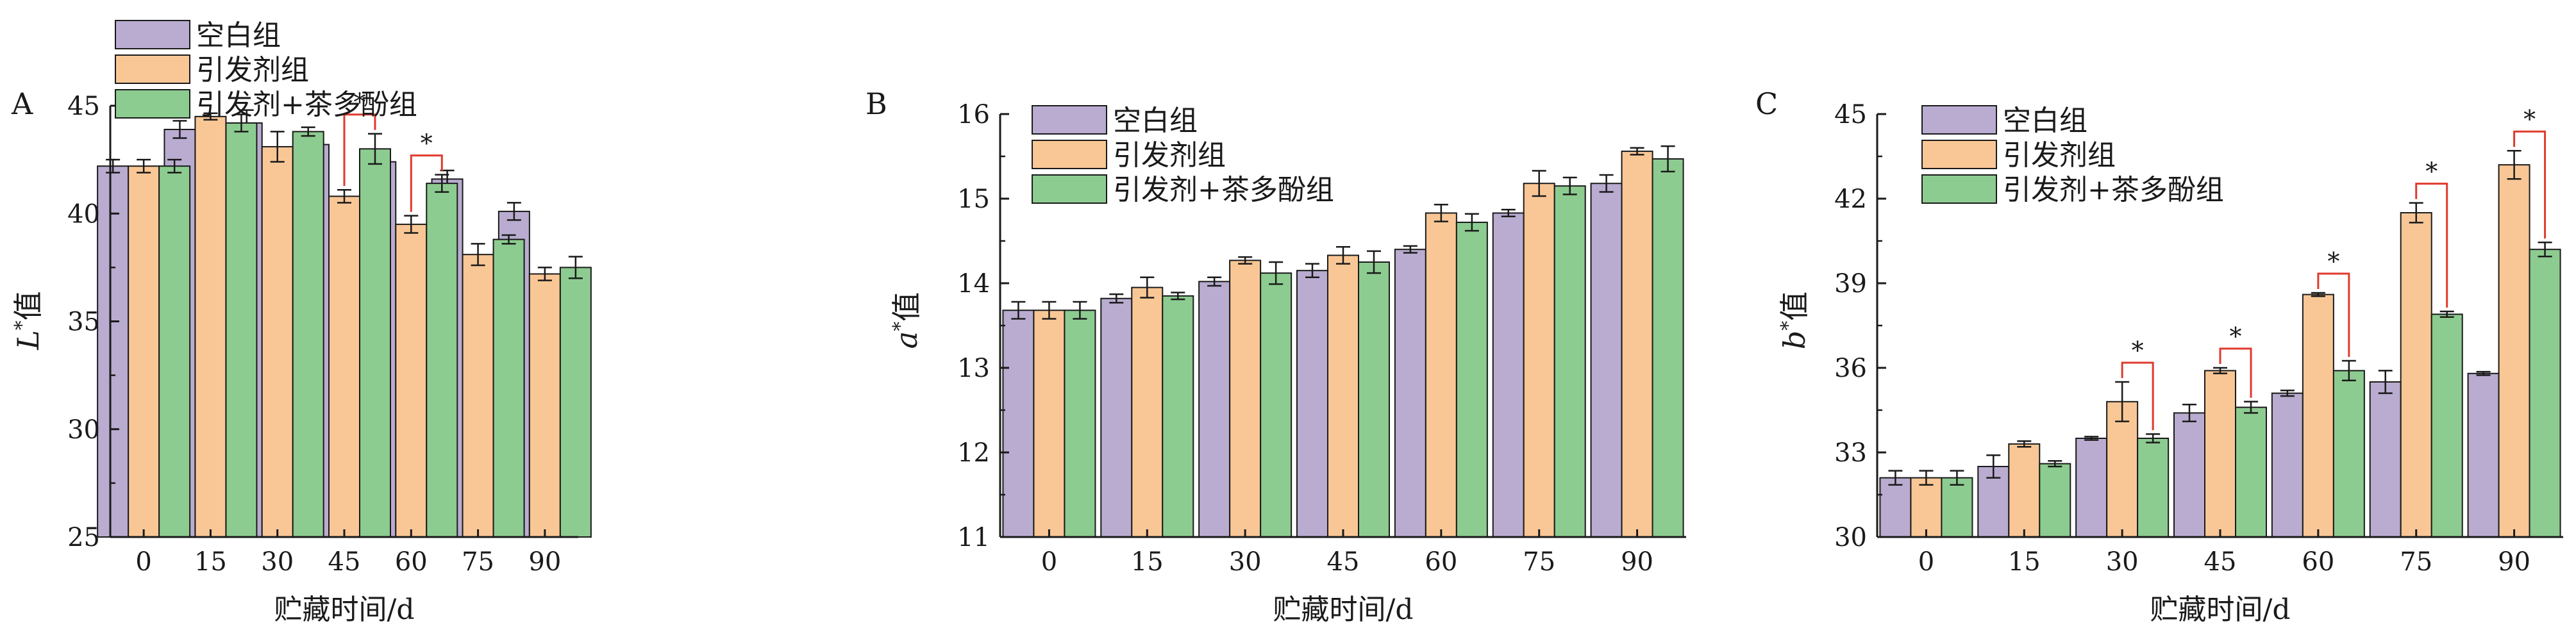 Image resolution: width=2576 pixels, height=628 pixels. I want to click on x-axis-title: 贮藏时间/d, so click(344, 610).